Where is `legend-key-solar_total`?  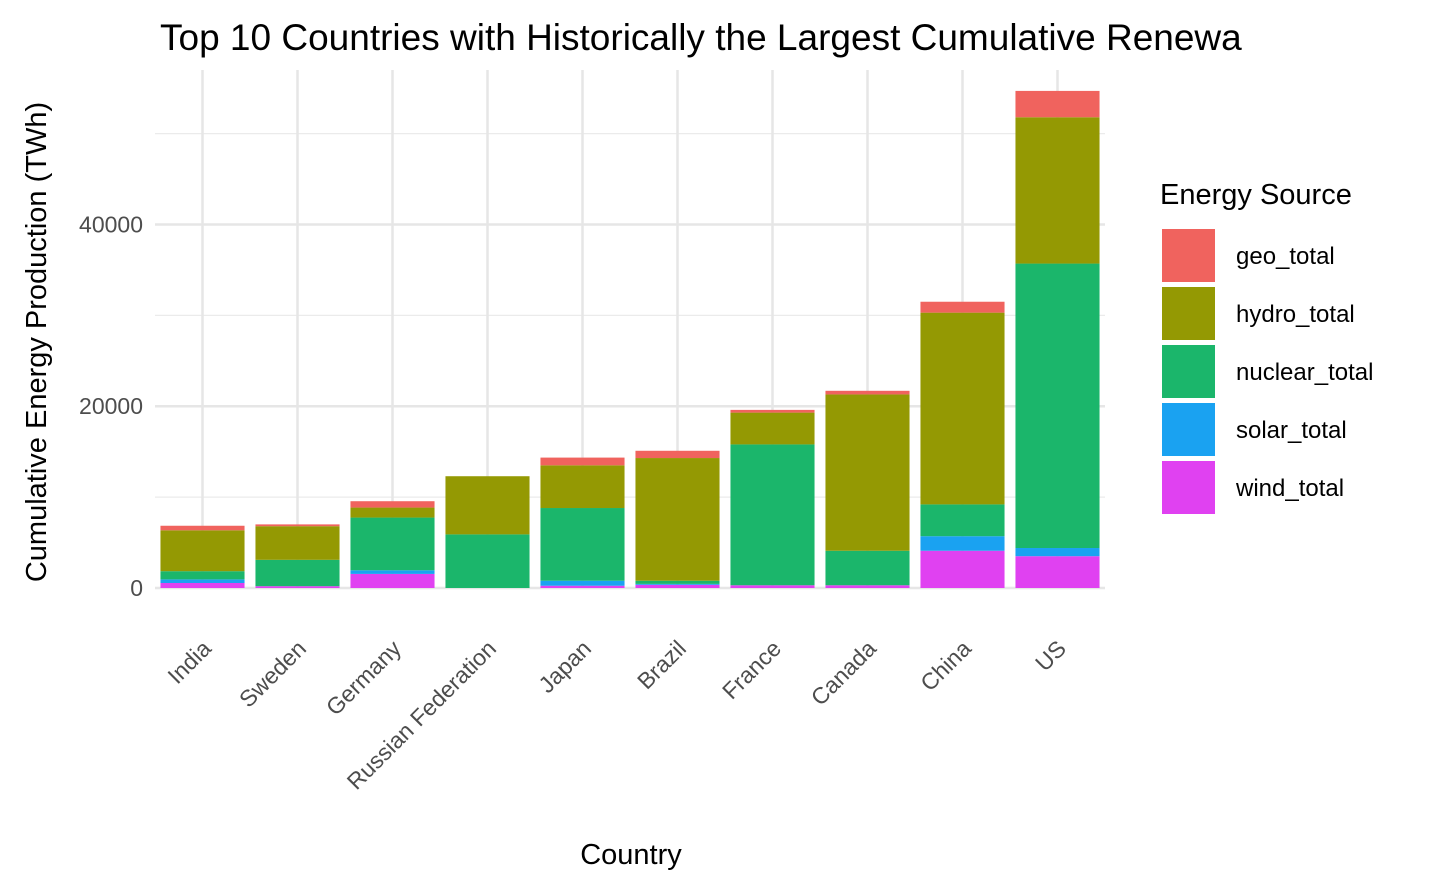 legend-key-solar_total is located at coordinates (1188, 429).